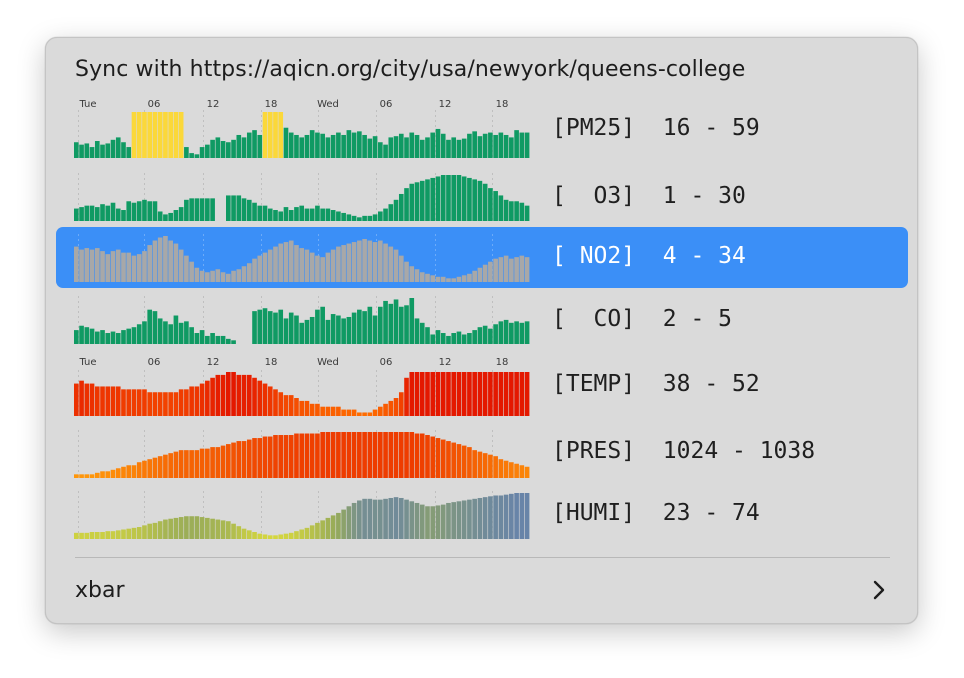 The image size is (964, 678). What do you see at coordinates (482, 135) in the screenshot?
I see `pm25-row: [PM25] 16 - 59` at bounding box center [482, 135].